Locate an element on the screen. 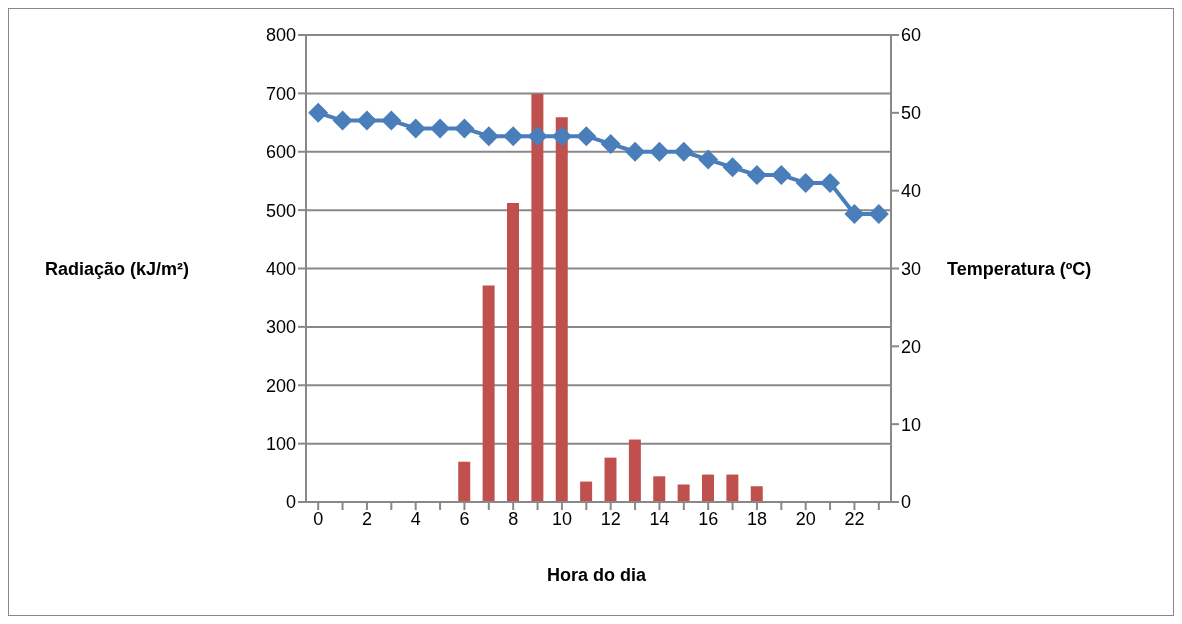  x-tick-label: 22 is located at coordinates (854, 518).